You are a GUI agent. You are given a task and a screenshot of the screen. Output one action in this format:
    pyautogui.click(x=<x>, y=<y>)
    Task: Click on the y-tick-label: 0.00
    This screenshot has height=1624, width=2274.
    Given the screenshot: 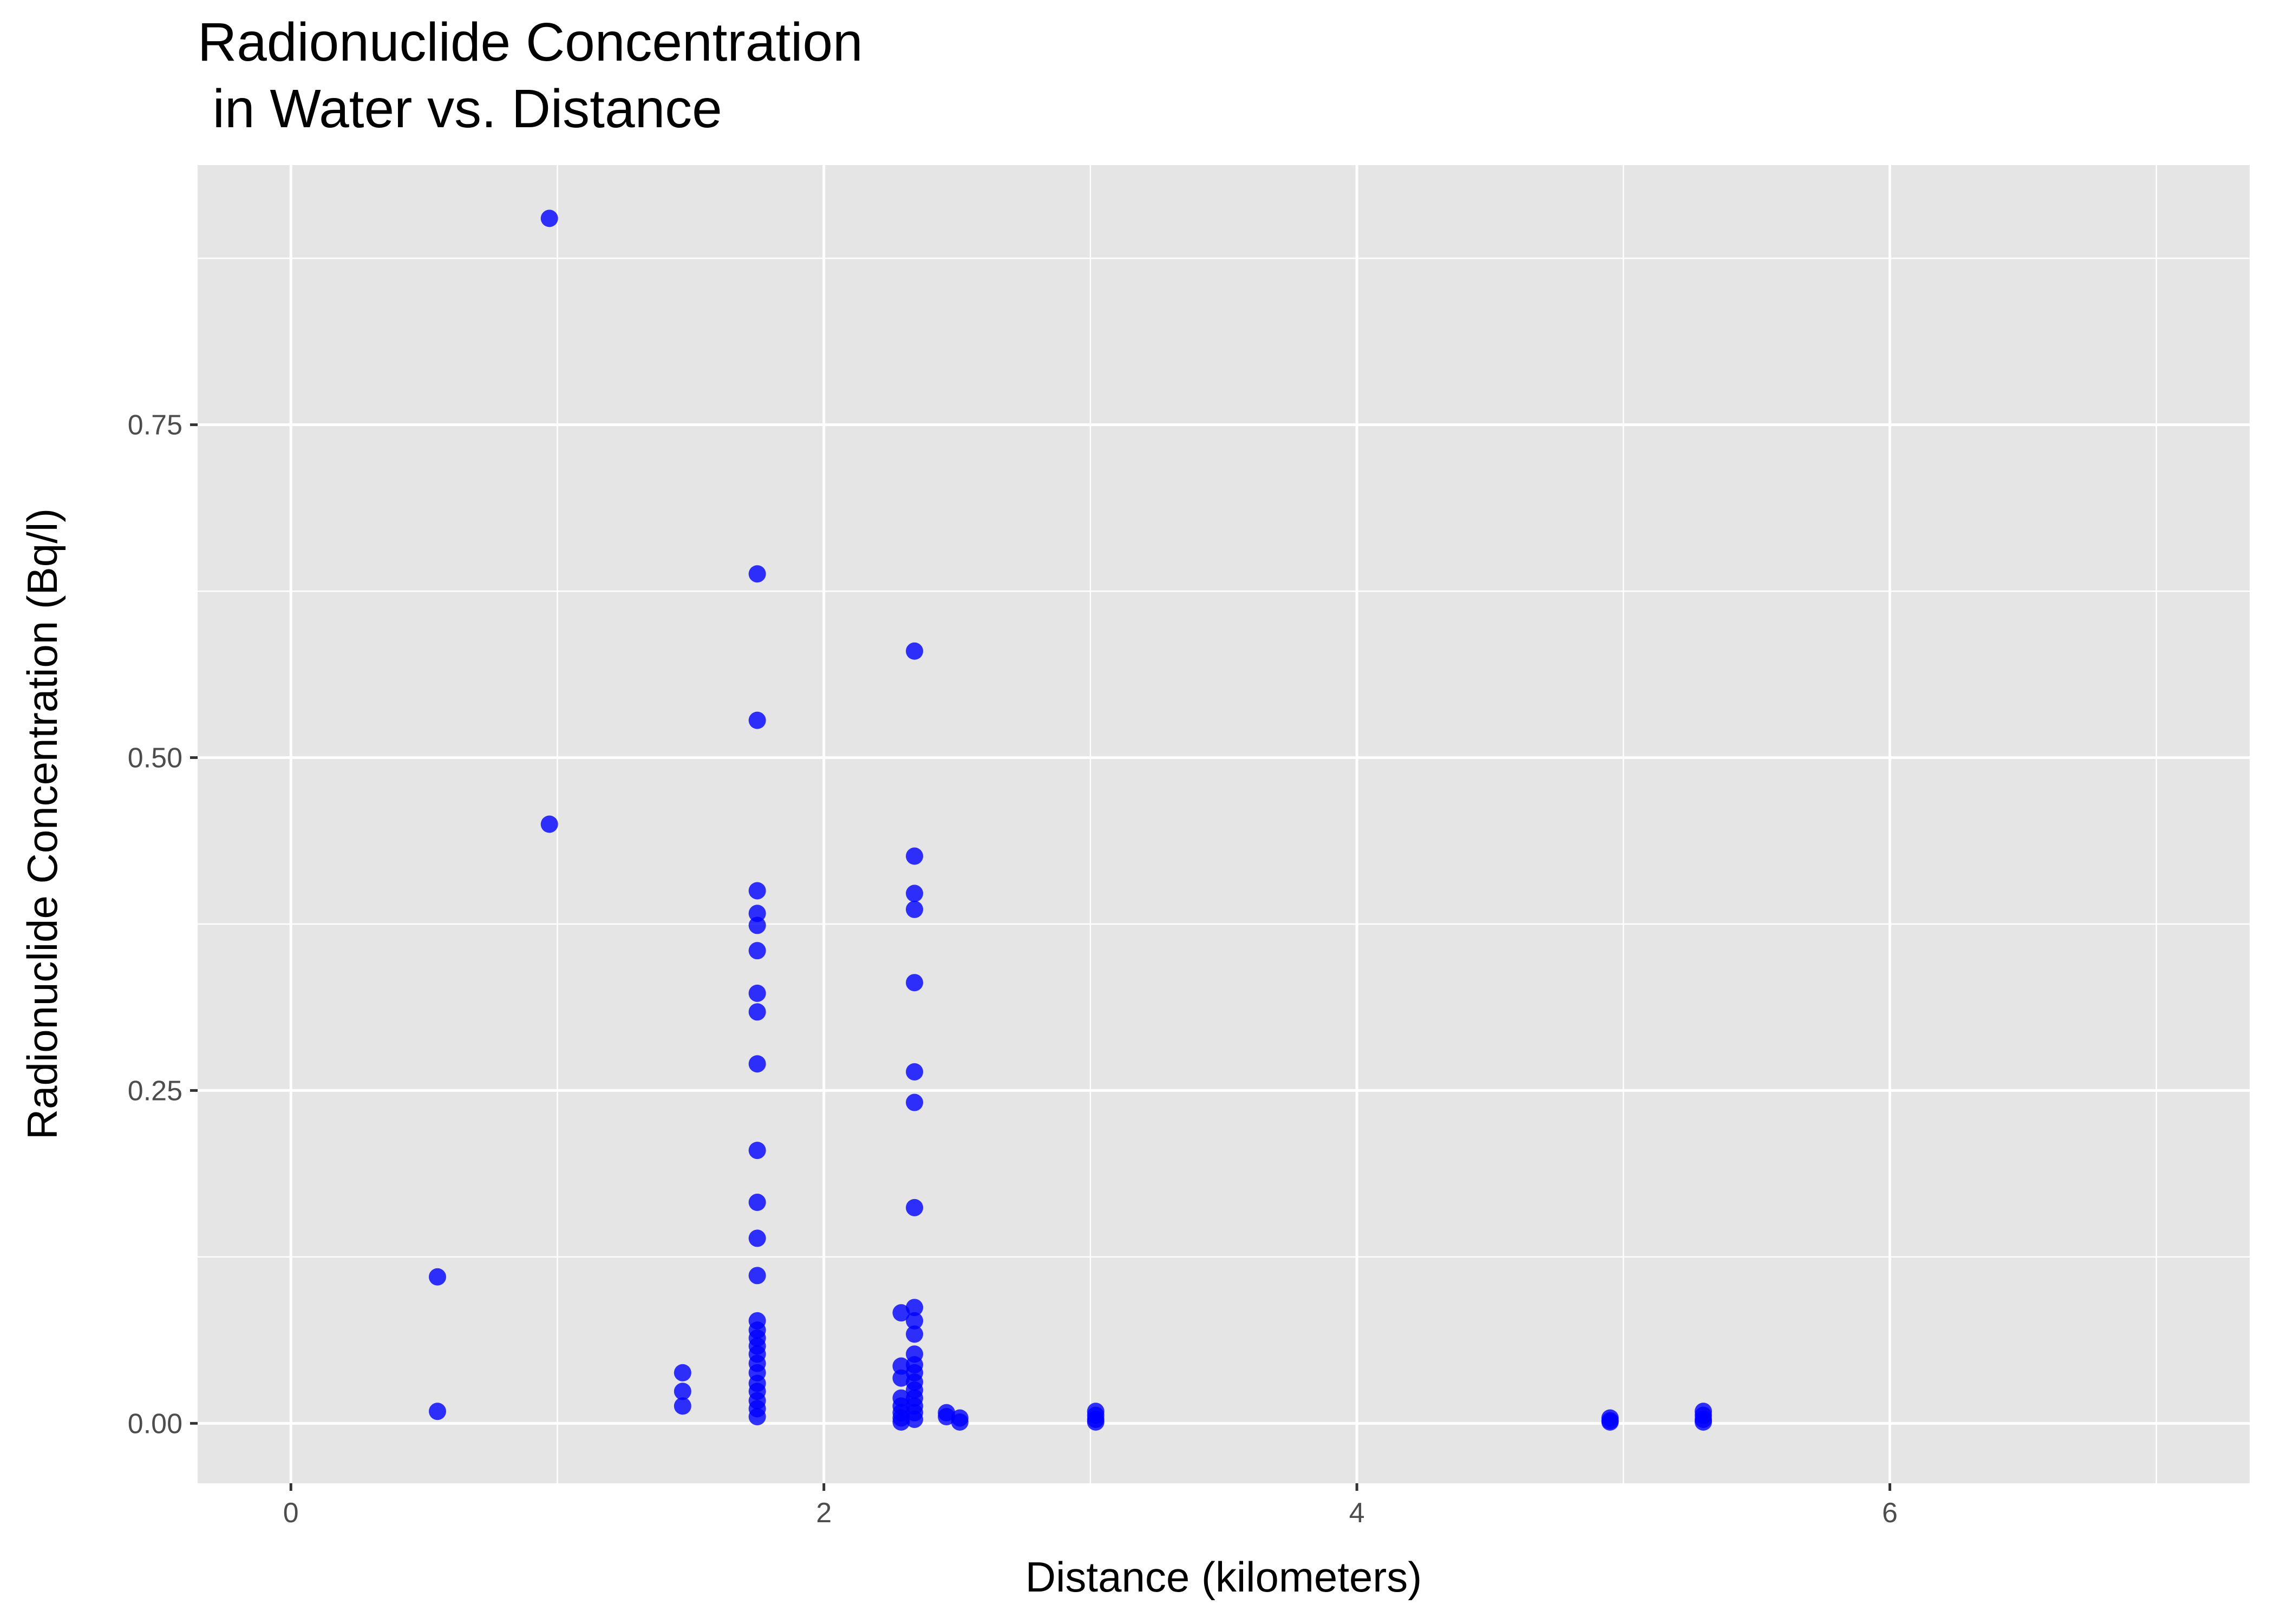 What is the action you would take?
    pyautogui.click(x=155, y=1424)
    